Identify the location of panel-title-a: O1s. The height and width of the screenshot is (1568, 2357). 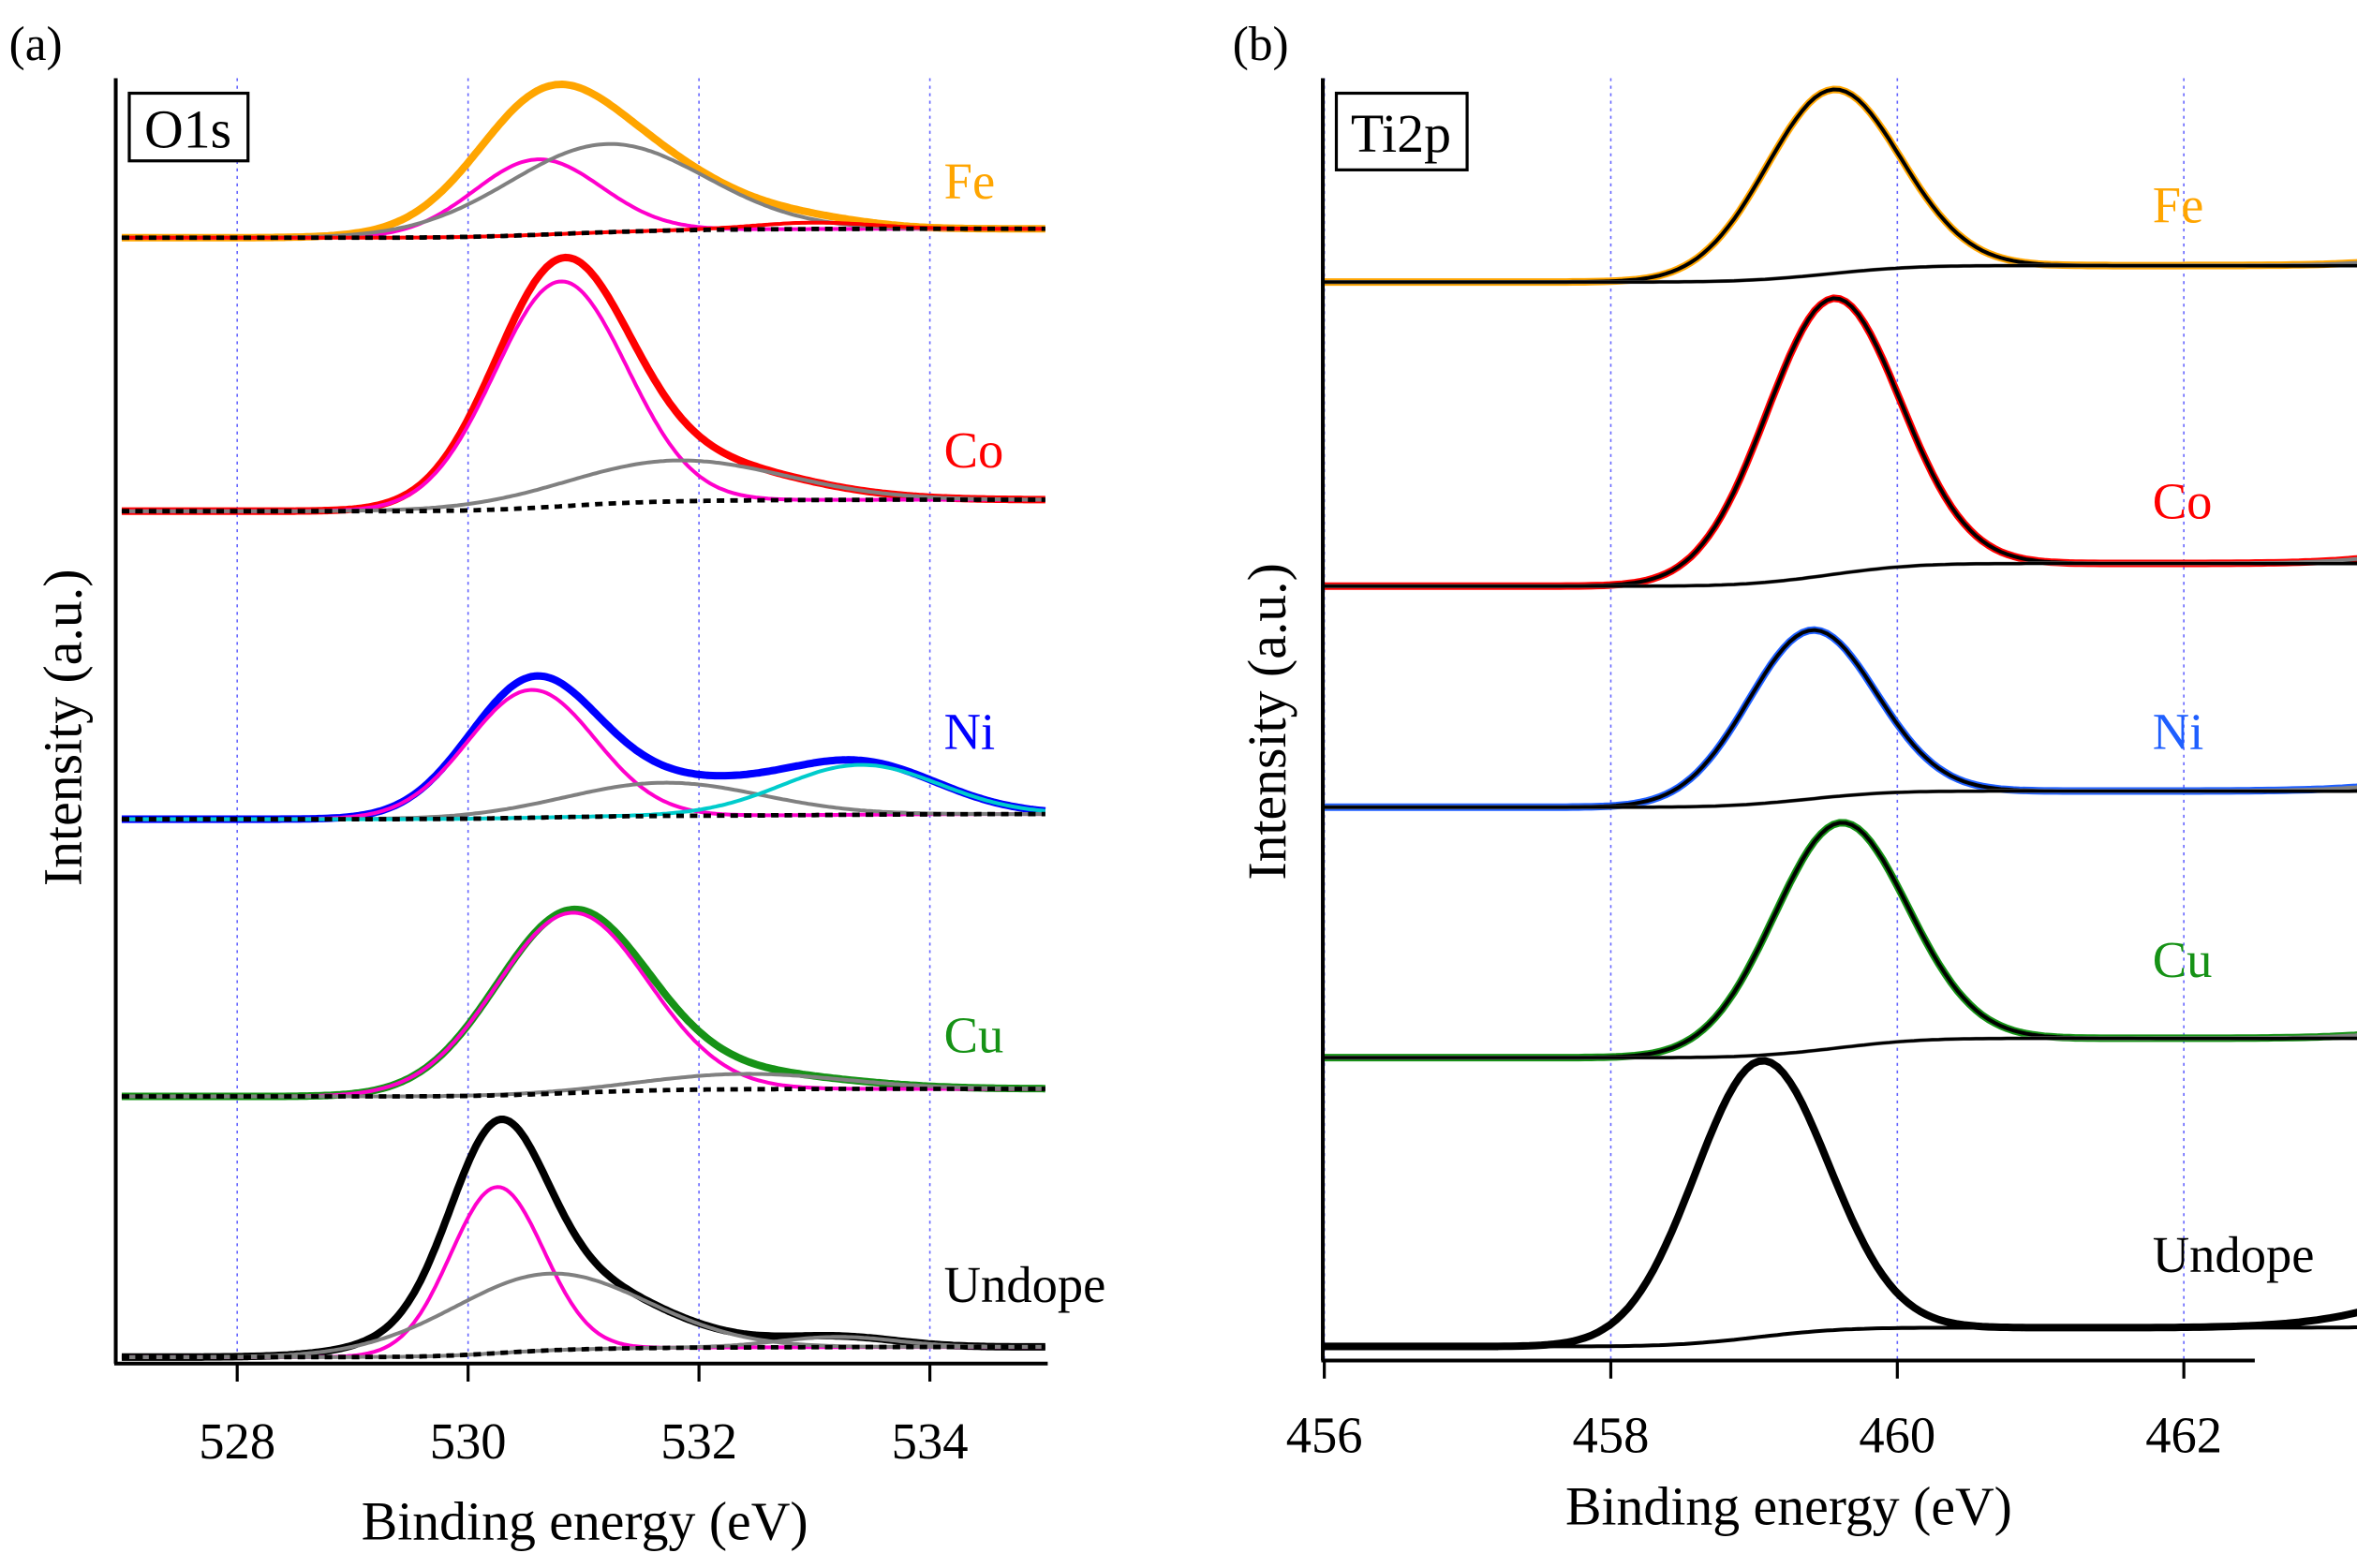
(188, 129).